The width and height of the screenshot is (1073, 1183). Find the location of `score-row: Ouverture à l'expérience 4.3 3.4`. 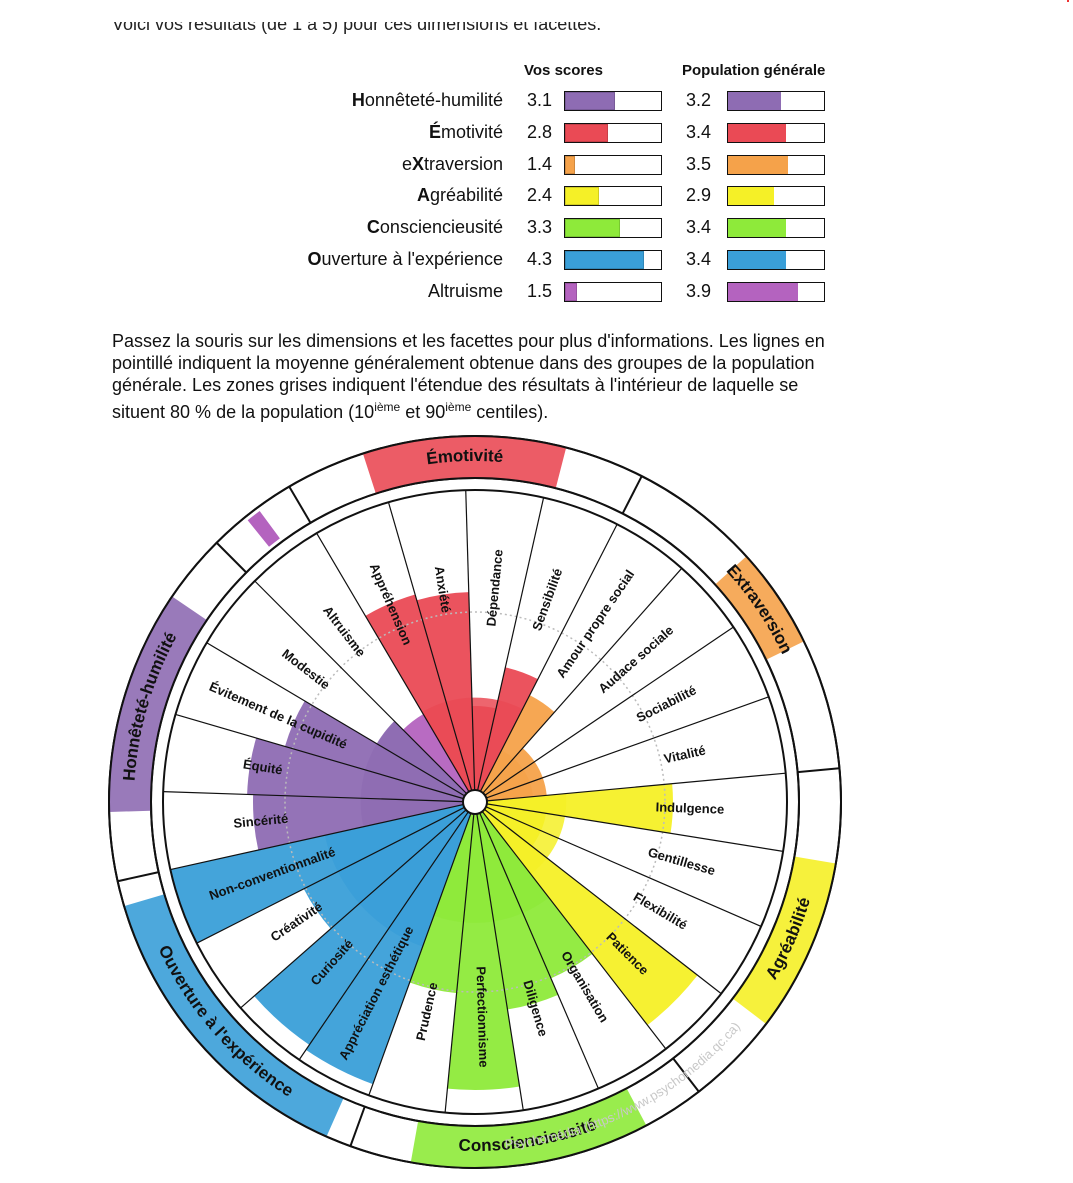

score-row: Ouverture à l'expérience 4.3 3.4 is located at coordinates (536, 264).